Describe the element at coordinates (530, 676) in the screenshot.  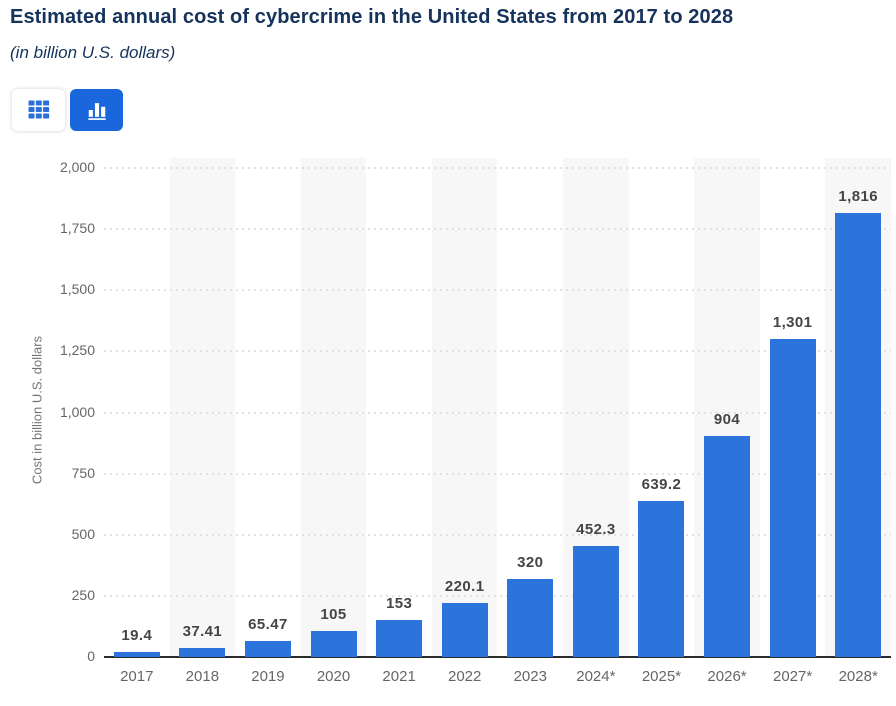
I see `x-tick-label: 2023` at that location.